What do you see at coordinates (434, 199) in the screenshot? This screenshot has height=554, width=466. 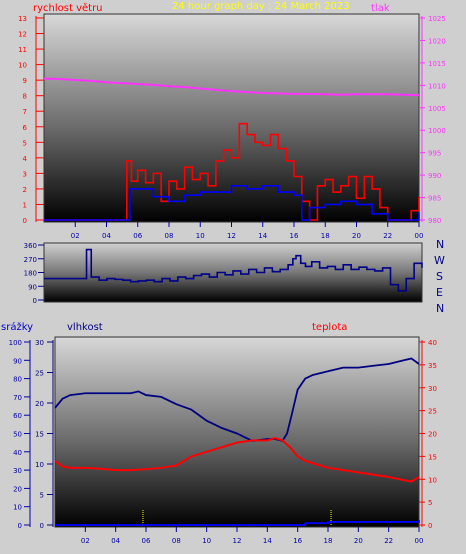 I see `pressure-axis-tick-label: 985` at bounding box center [434, 199].